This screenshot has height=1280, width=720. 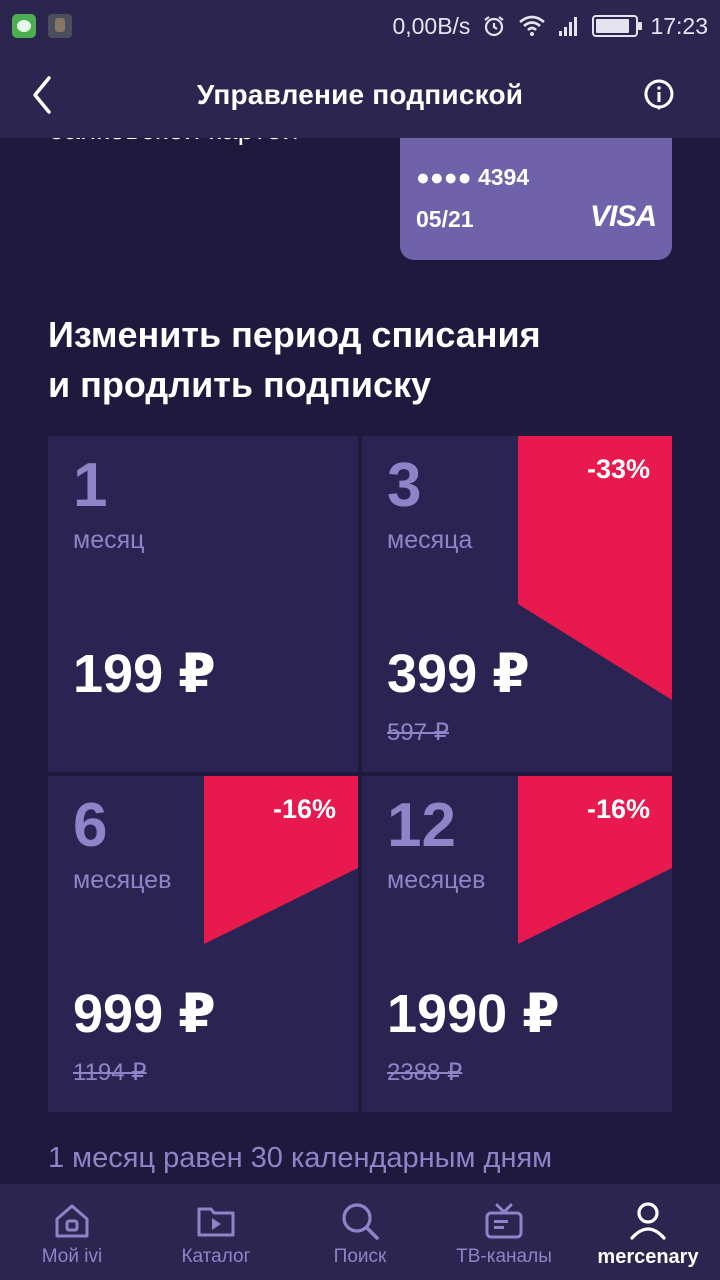 I want to click on plan-old-price: 597 ₽, so click(x=418, y=732).